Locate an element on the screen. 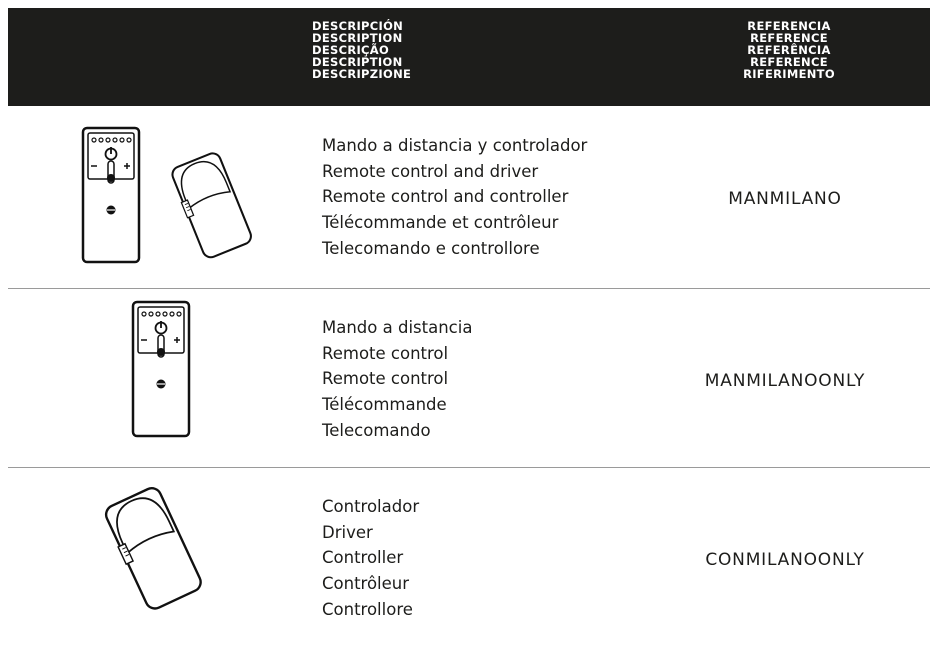 Image resolution: width=938 pixels, height=646 pixels. header-description-line: DESCRIÇÃO is located at coordinates (351, 50).